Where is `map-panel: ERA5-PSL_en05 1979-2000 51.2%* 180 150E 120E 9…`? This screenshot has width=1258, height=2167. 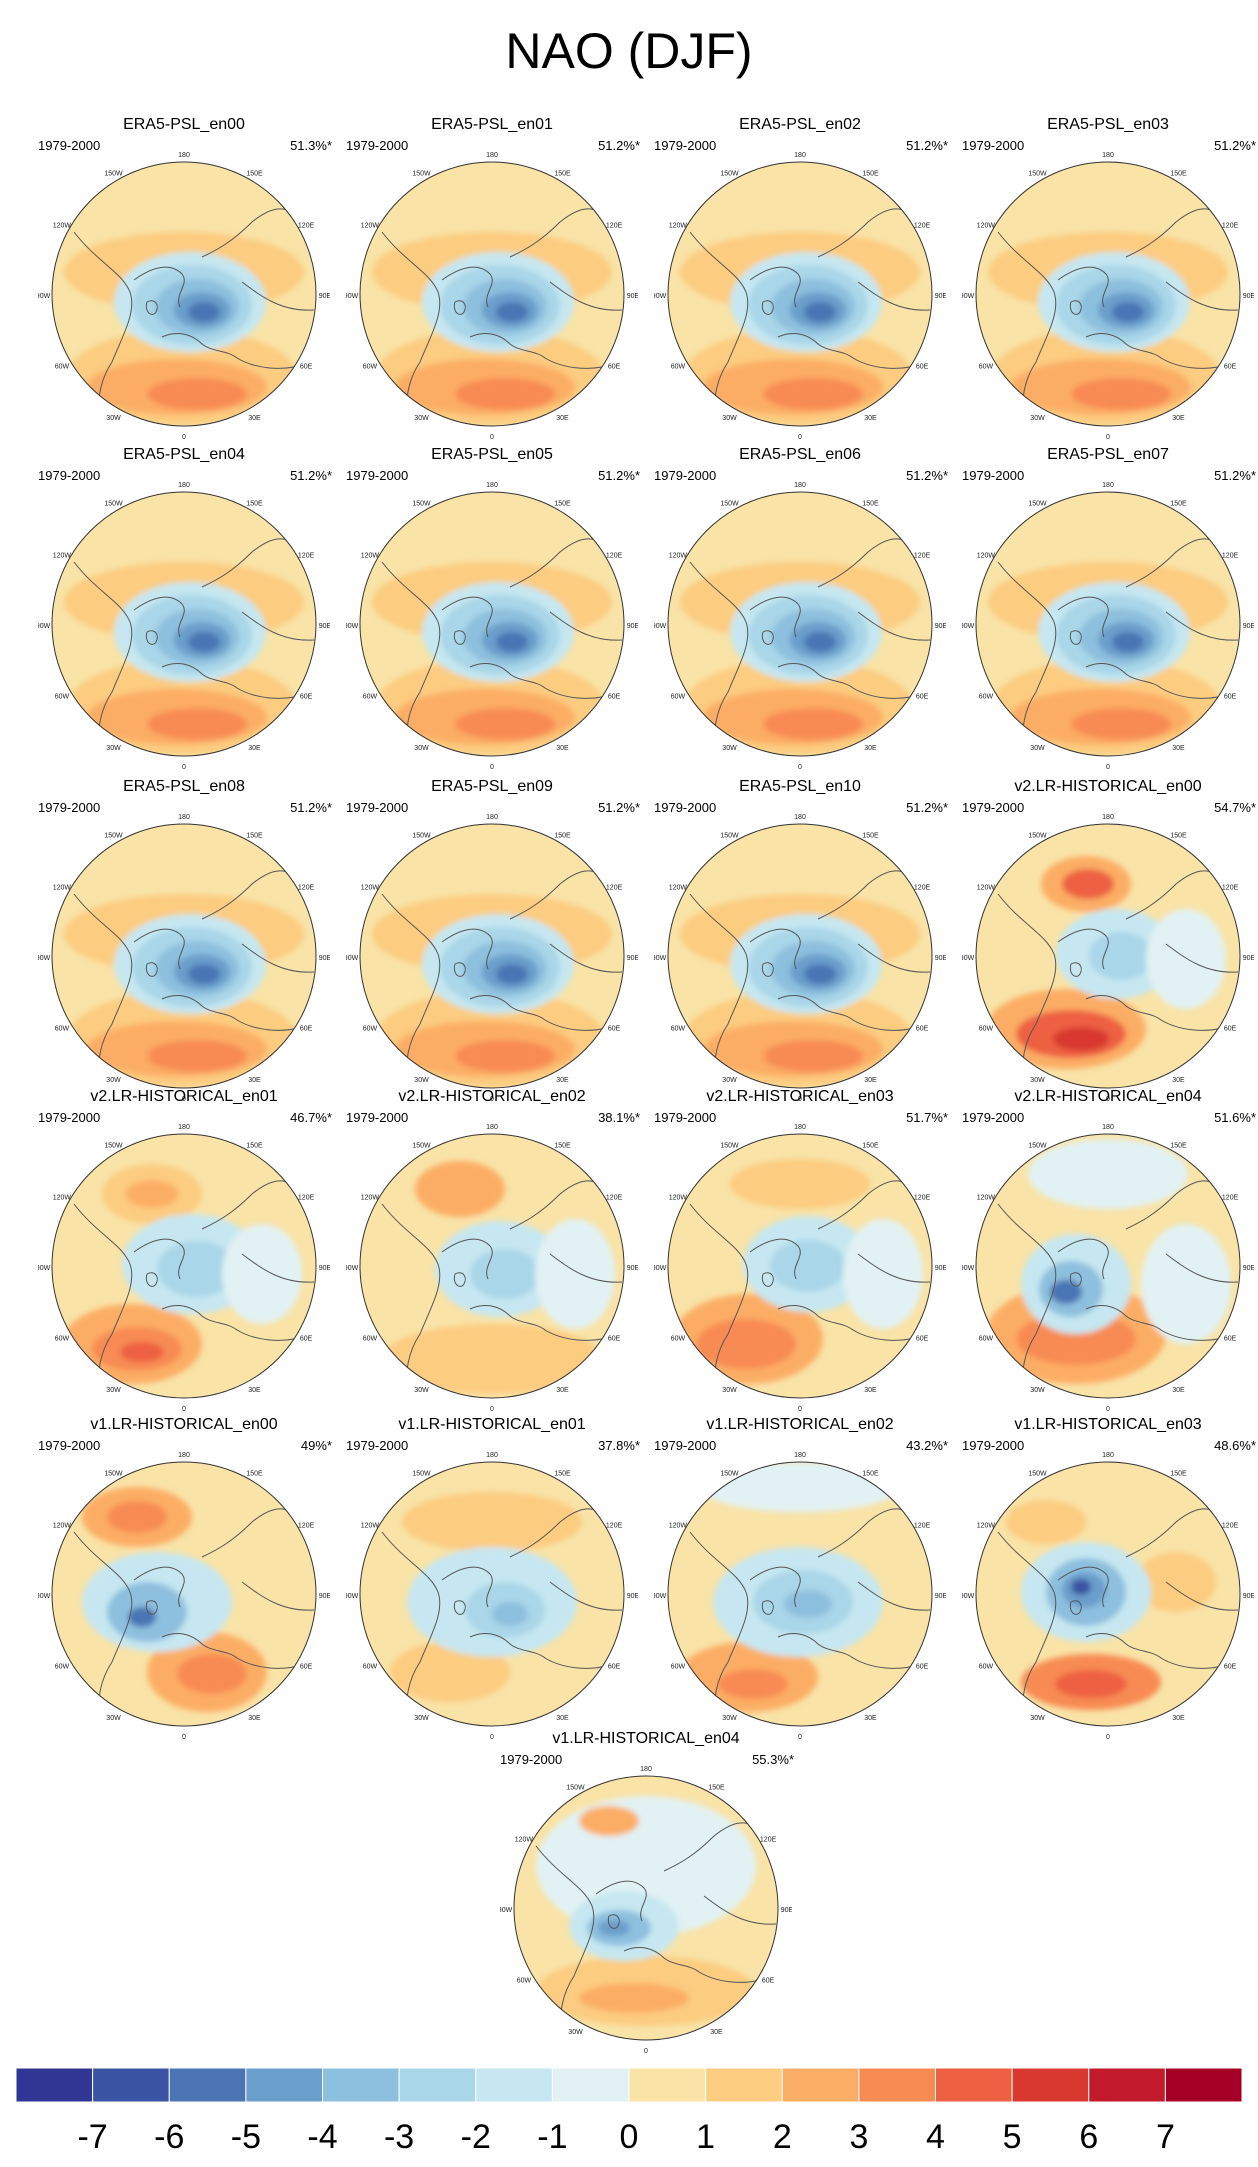
map-panel: ERA5-PSL_en05 1979-2000 51.2%* 180 150E 120E 9… is located at coordinates (492, 611).